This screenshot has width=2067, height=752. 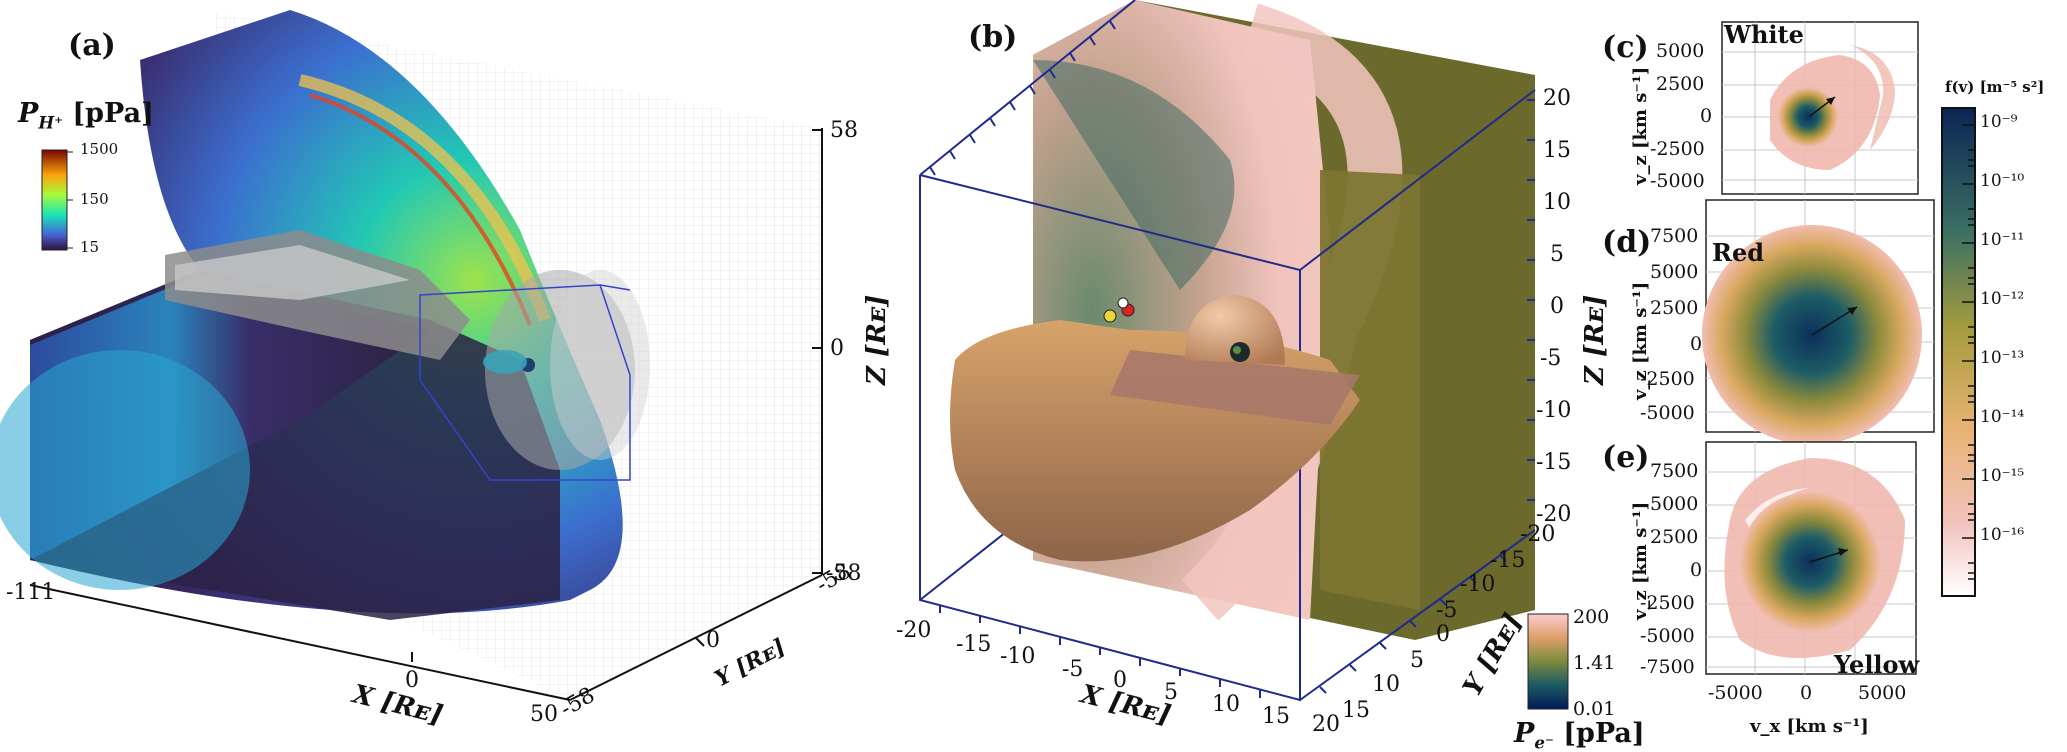 What do you see at coordinates (1640, 560) in the screenshot?
I see `panel-e-y-axis-title: v_z [km s⁻¹]` at bounding box center [1640, 560].